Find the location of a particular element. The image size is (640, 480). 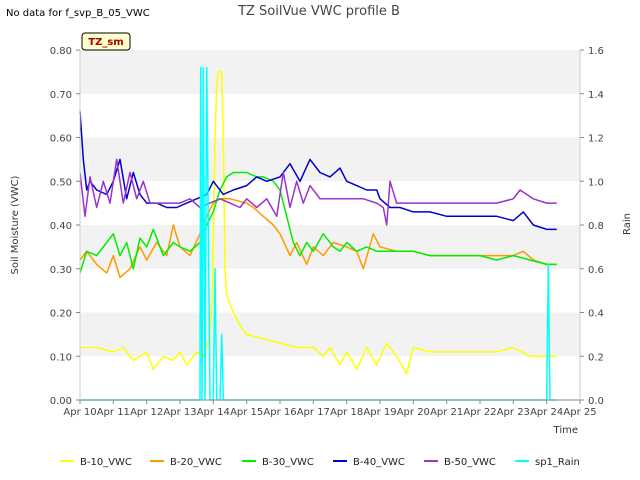

legend-item-b-40-vwc: B-40_VWC is located at coordinates (369, 462).